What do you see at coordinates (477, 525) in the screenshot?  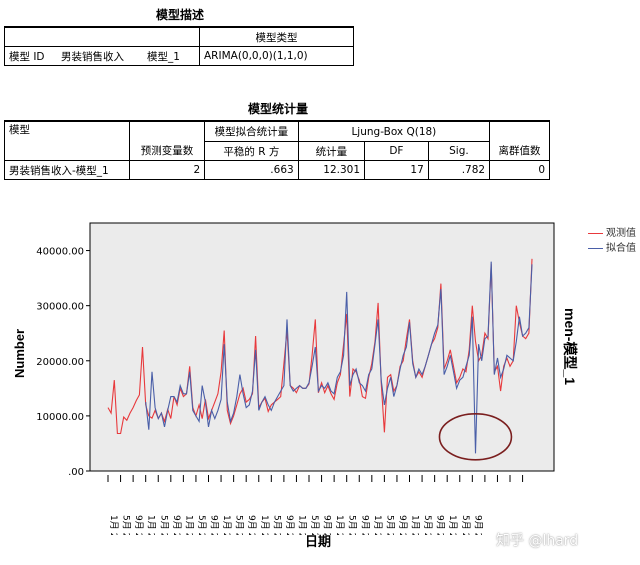 I see `x-tick-label: 9月 2009` at bounding box center [477, 525].